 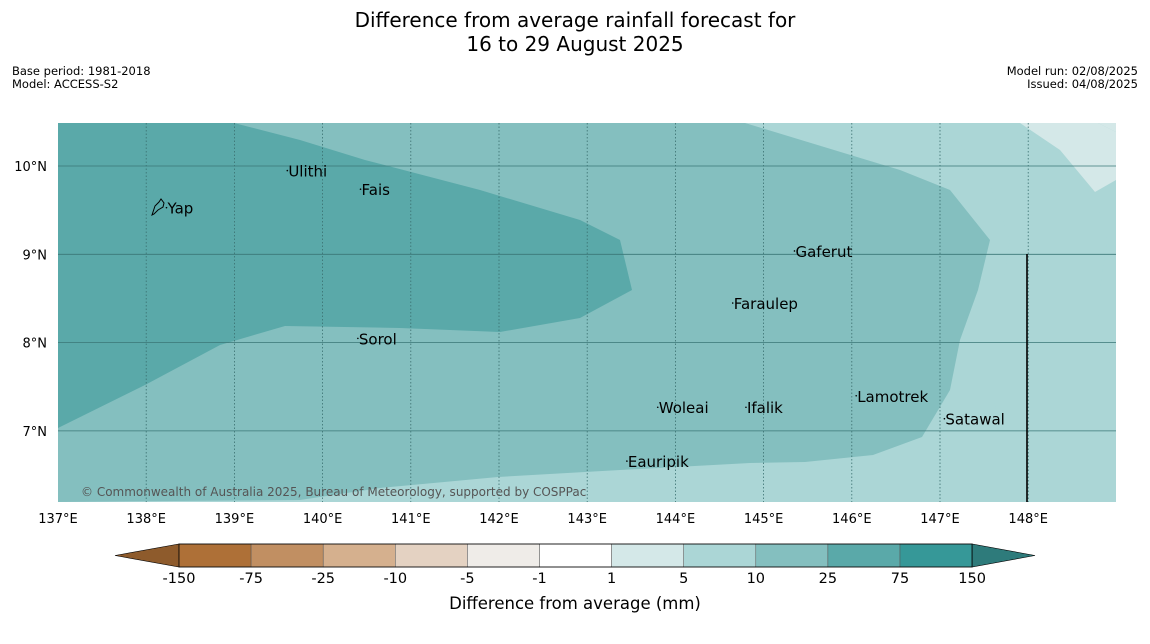 What do you see at coordinates (1068, 157) in the screenshot?
I see `region-1-5-ne-light` at bounding box center [1068, 157].